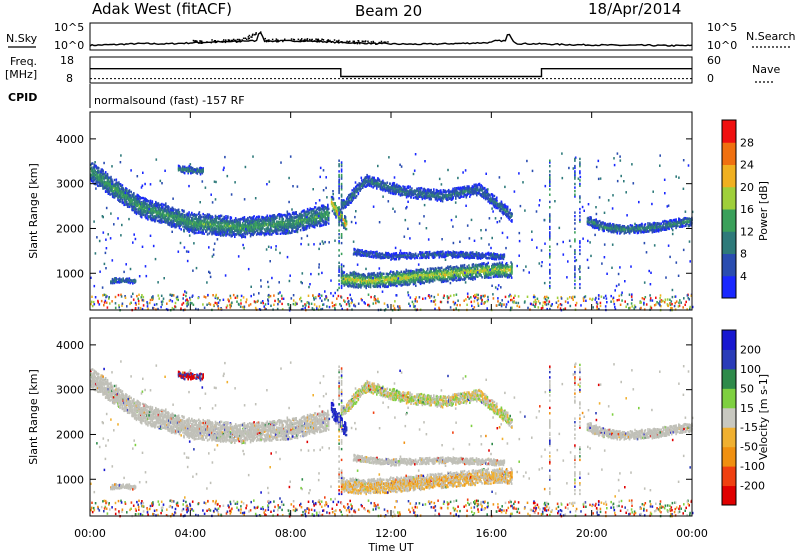 This screenshot has height=554, width=800. What do you see at coordinates (23, 61) in the screenshot?
I see `freq-label-line1: Freq.` at bounding box center [23, 61].